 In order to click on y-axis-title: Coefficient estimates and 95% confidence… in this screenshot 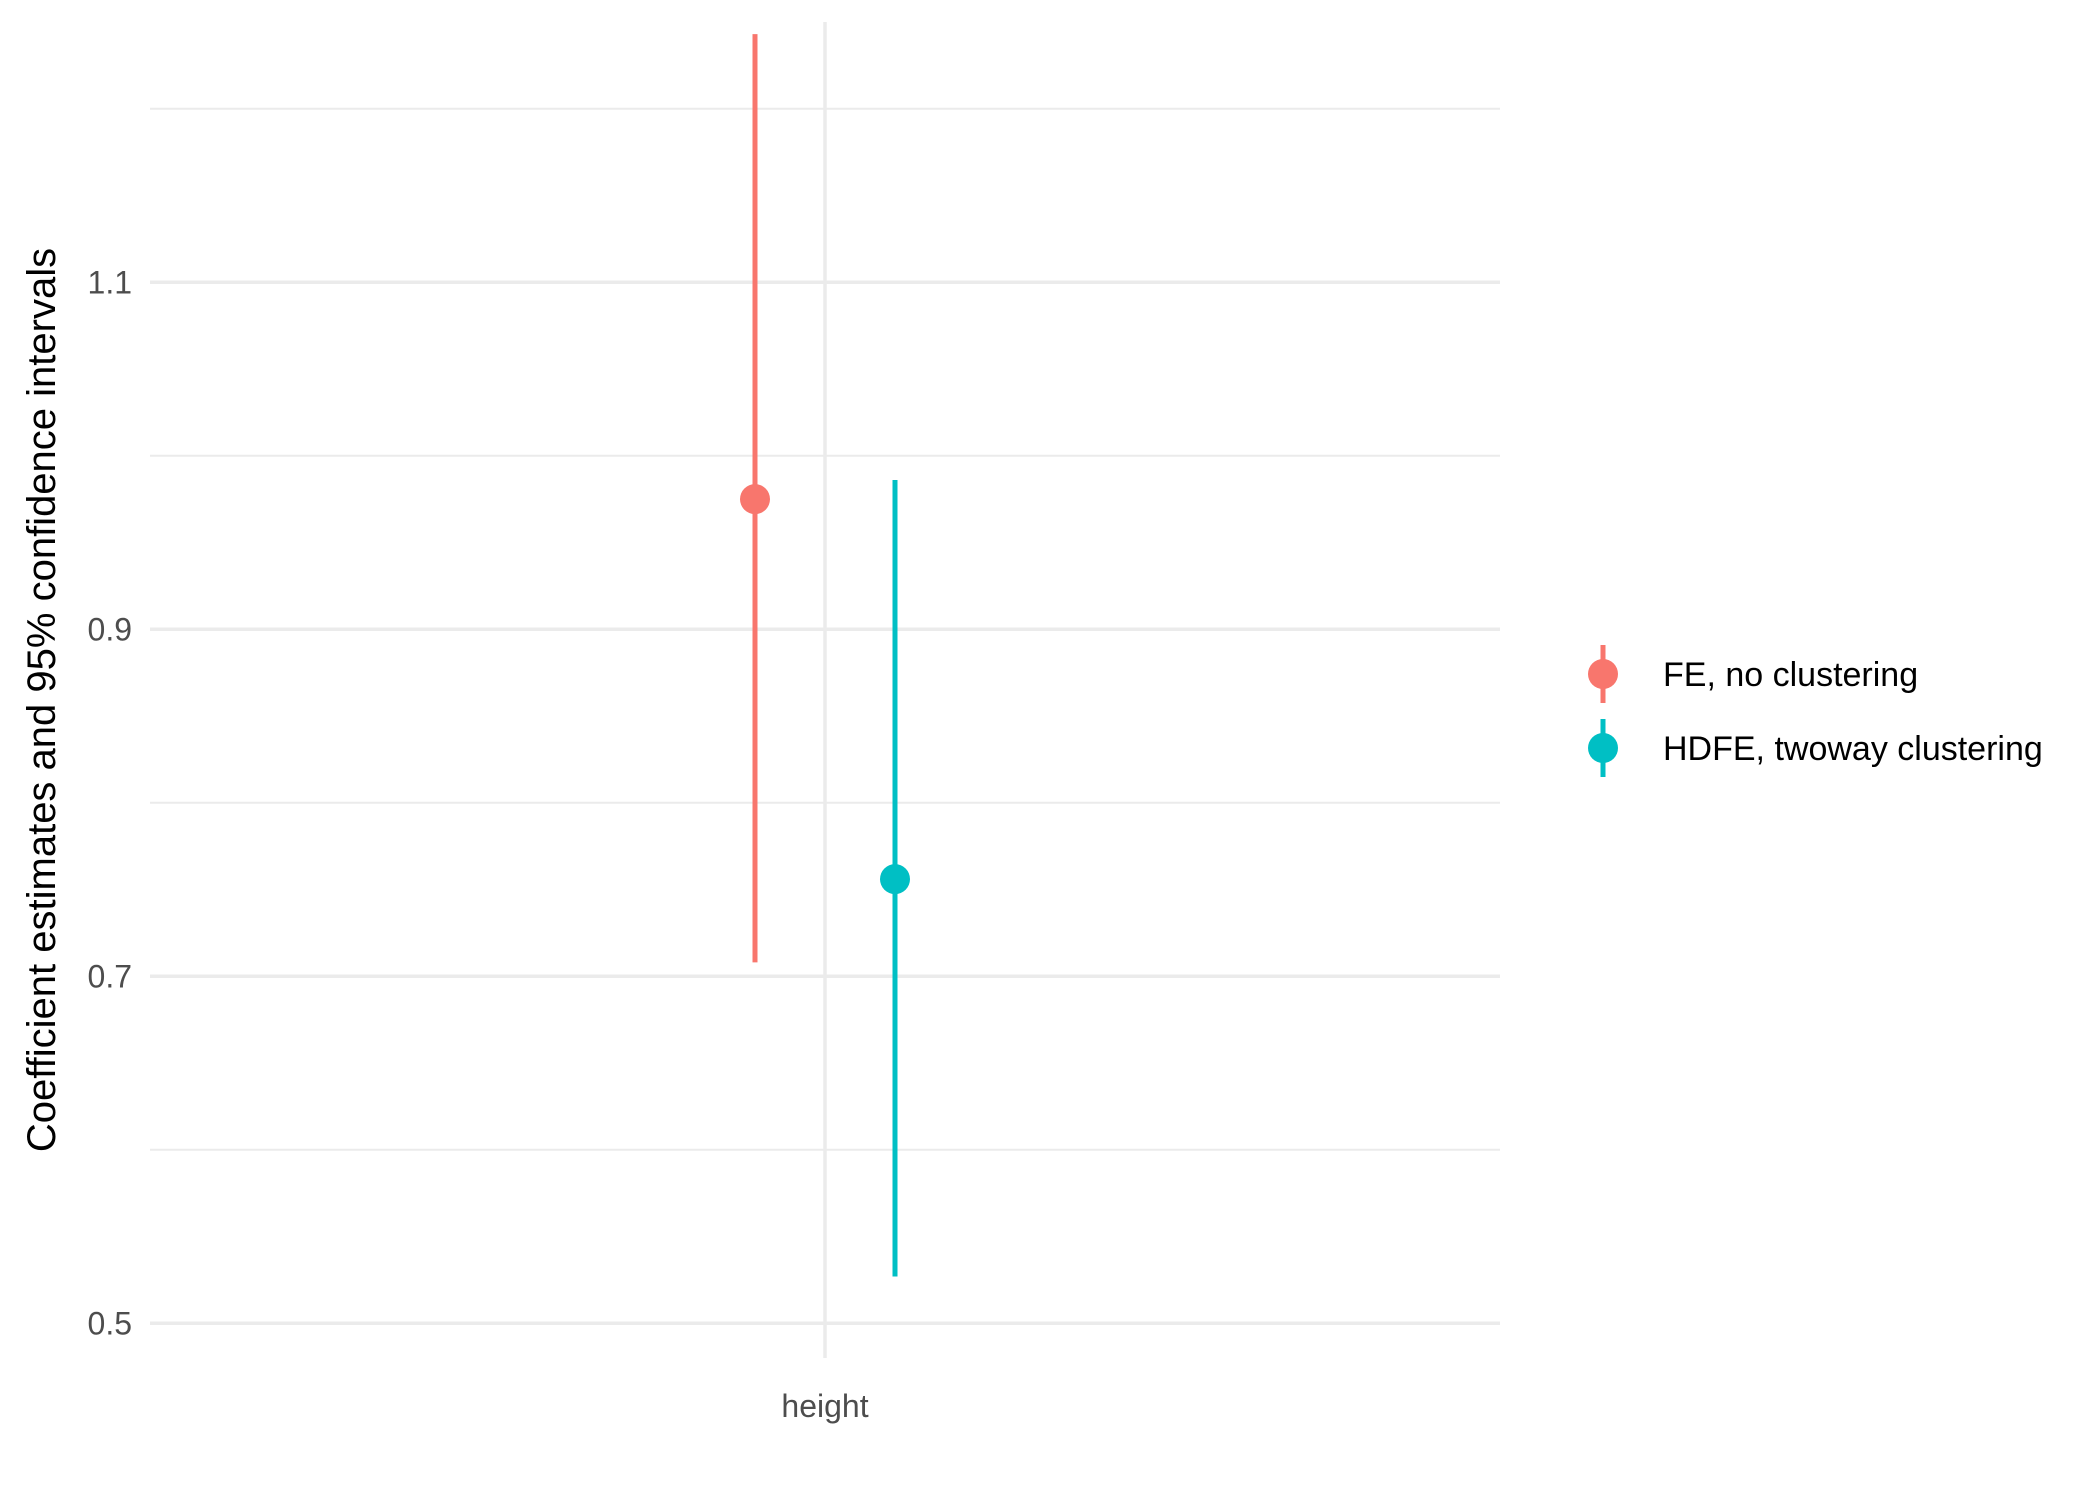, I will do `click(42, 700)`.